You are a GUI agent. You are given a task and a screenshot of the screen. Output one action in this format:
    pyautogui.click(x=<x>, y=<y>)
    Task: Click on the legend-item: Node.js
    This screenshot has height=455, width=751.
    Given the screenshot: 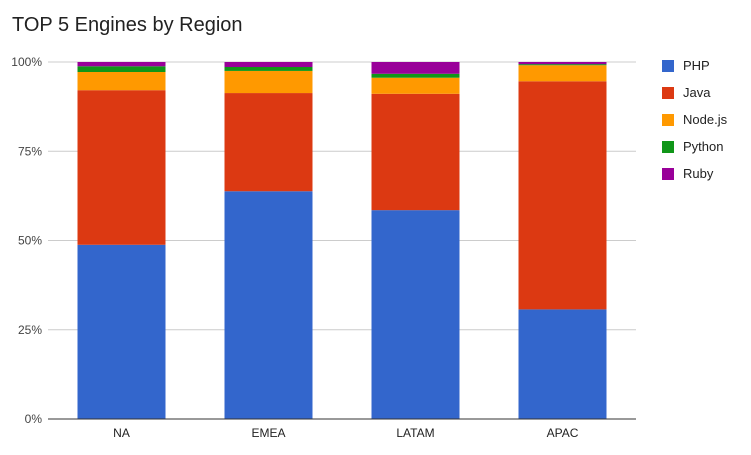 What is the action you would take?
    pyautogui.click(x=694, y=119)
    